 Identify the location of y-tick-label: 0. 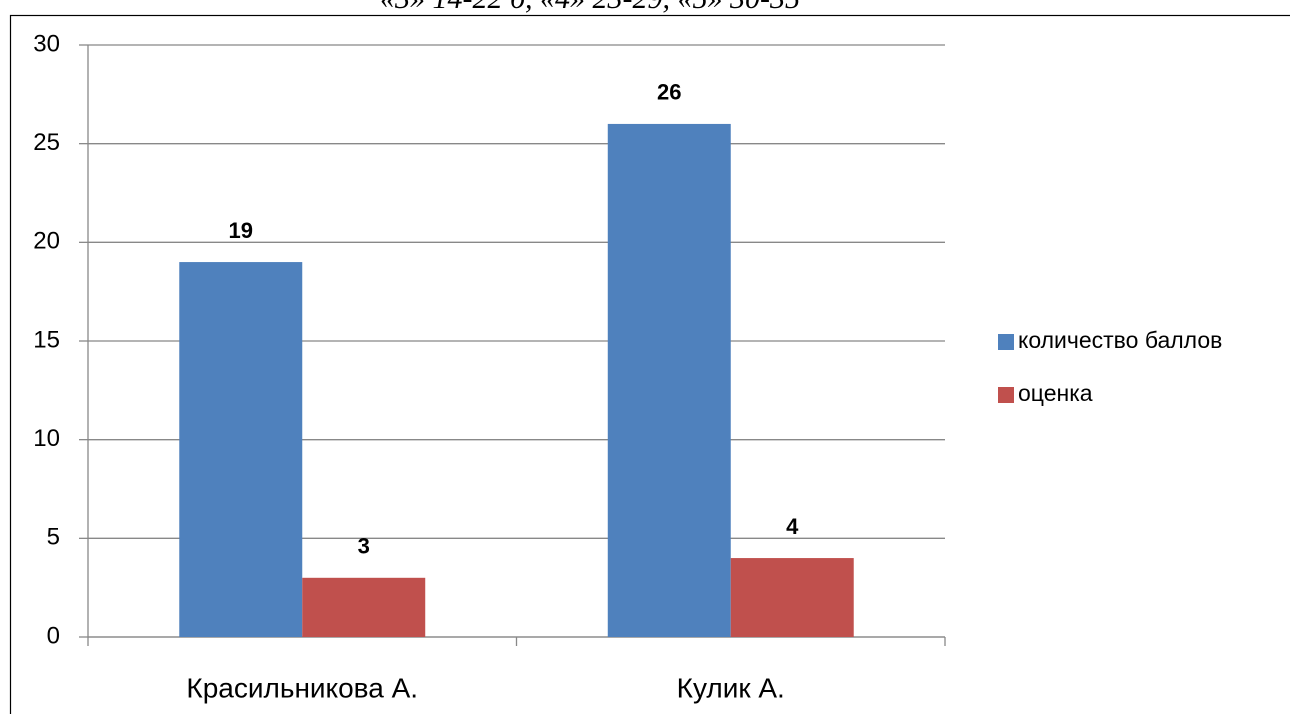
(53, 635).